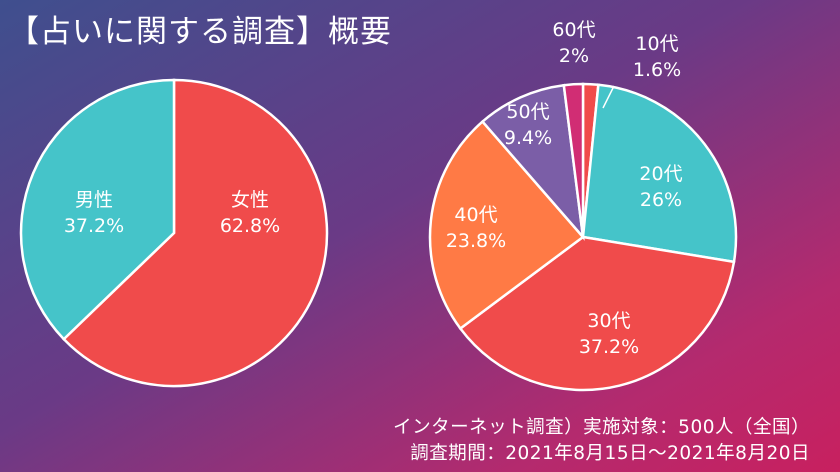 This screenshot has height=472, width=840. I want to click on slice-value-label: 9.4%, so click(528, 138).